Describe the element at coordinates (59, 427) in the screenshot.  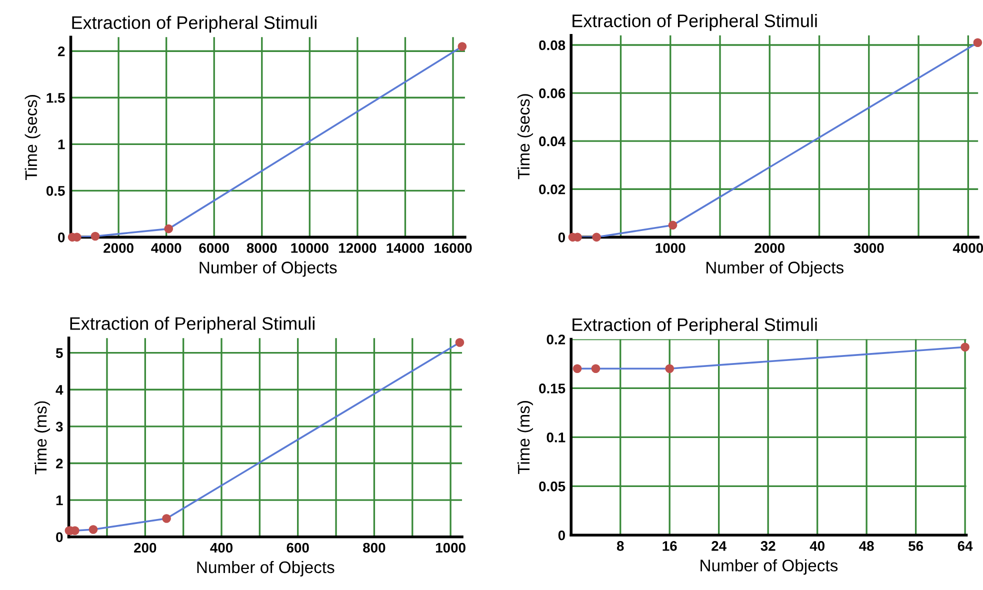
I see `y-tick-label: 3` at that location.